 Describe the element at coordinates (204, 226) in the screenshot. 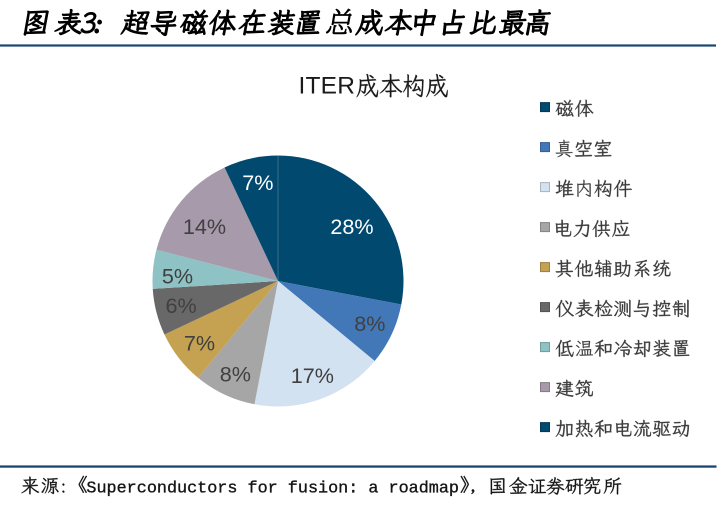

I see `svg-text: 14%` at that location.